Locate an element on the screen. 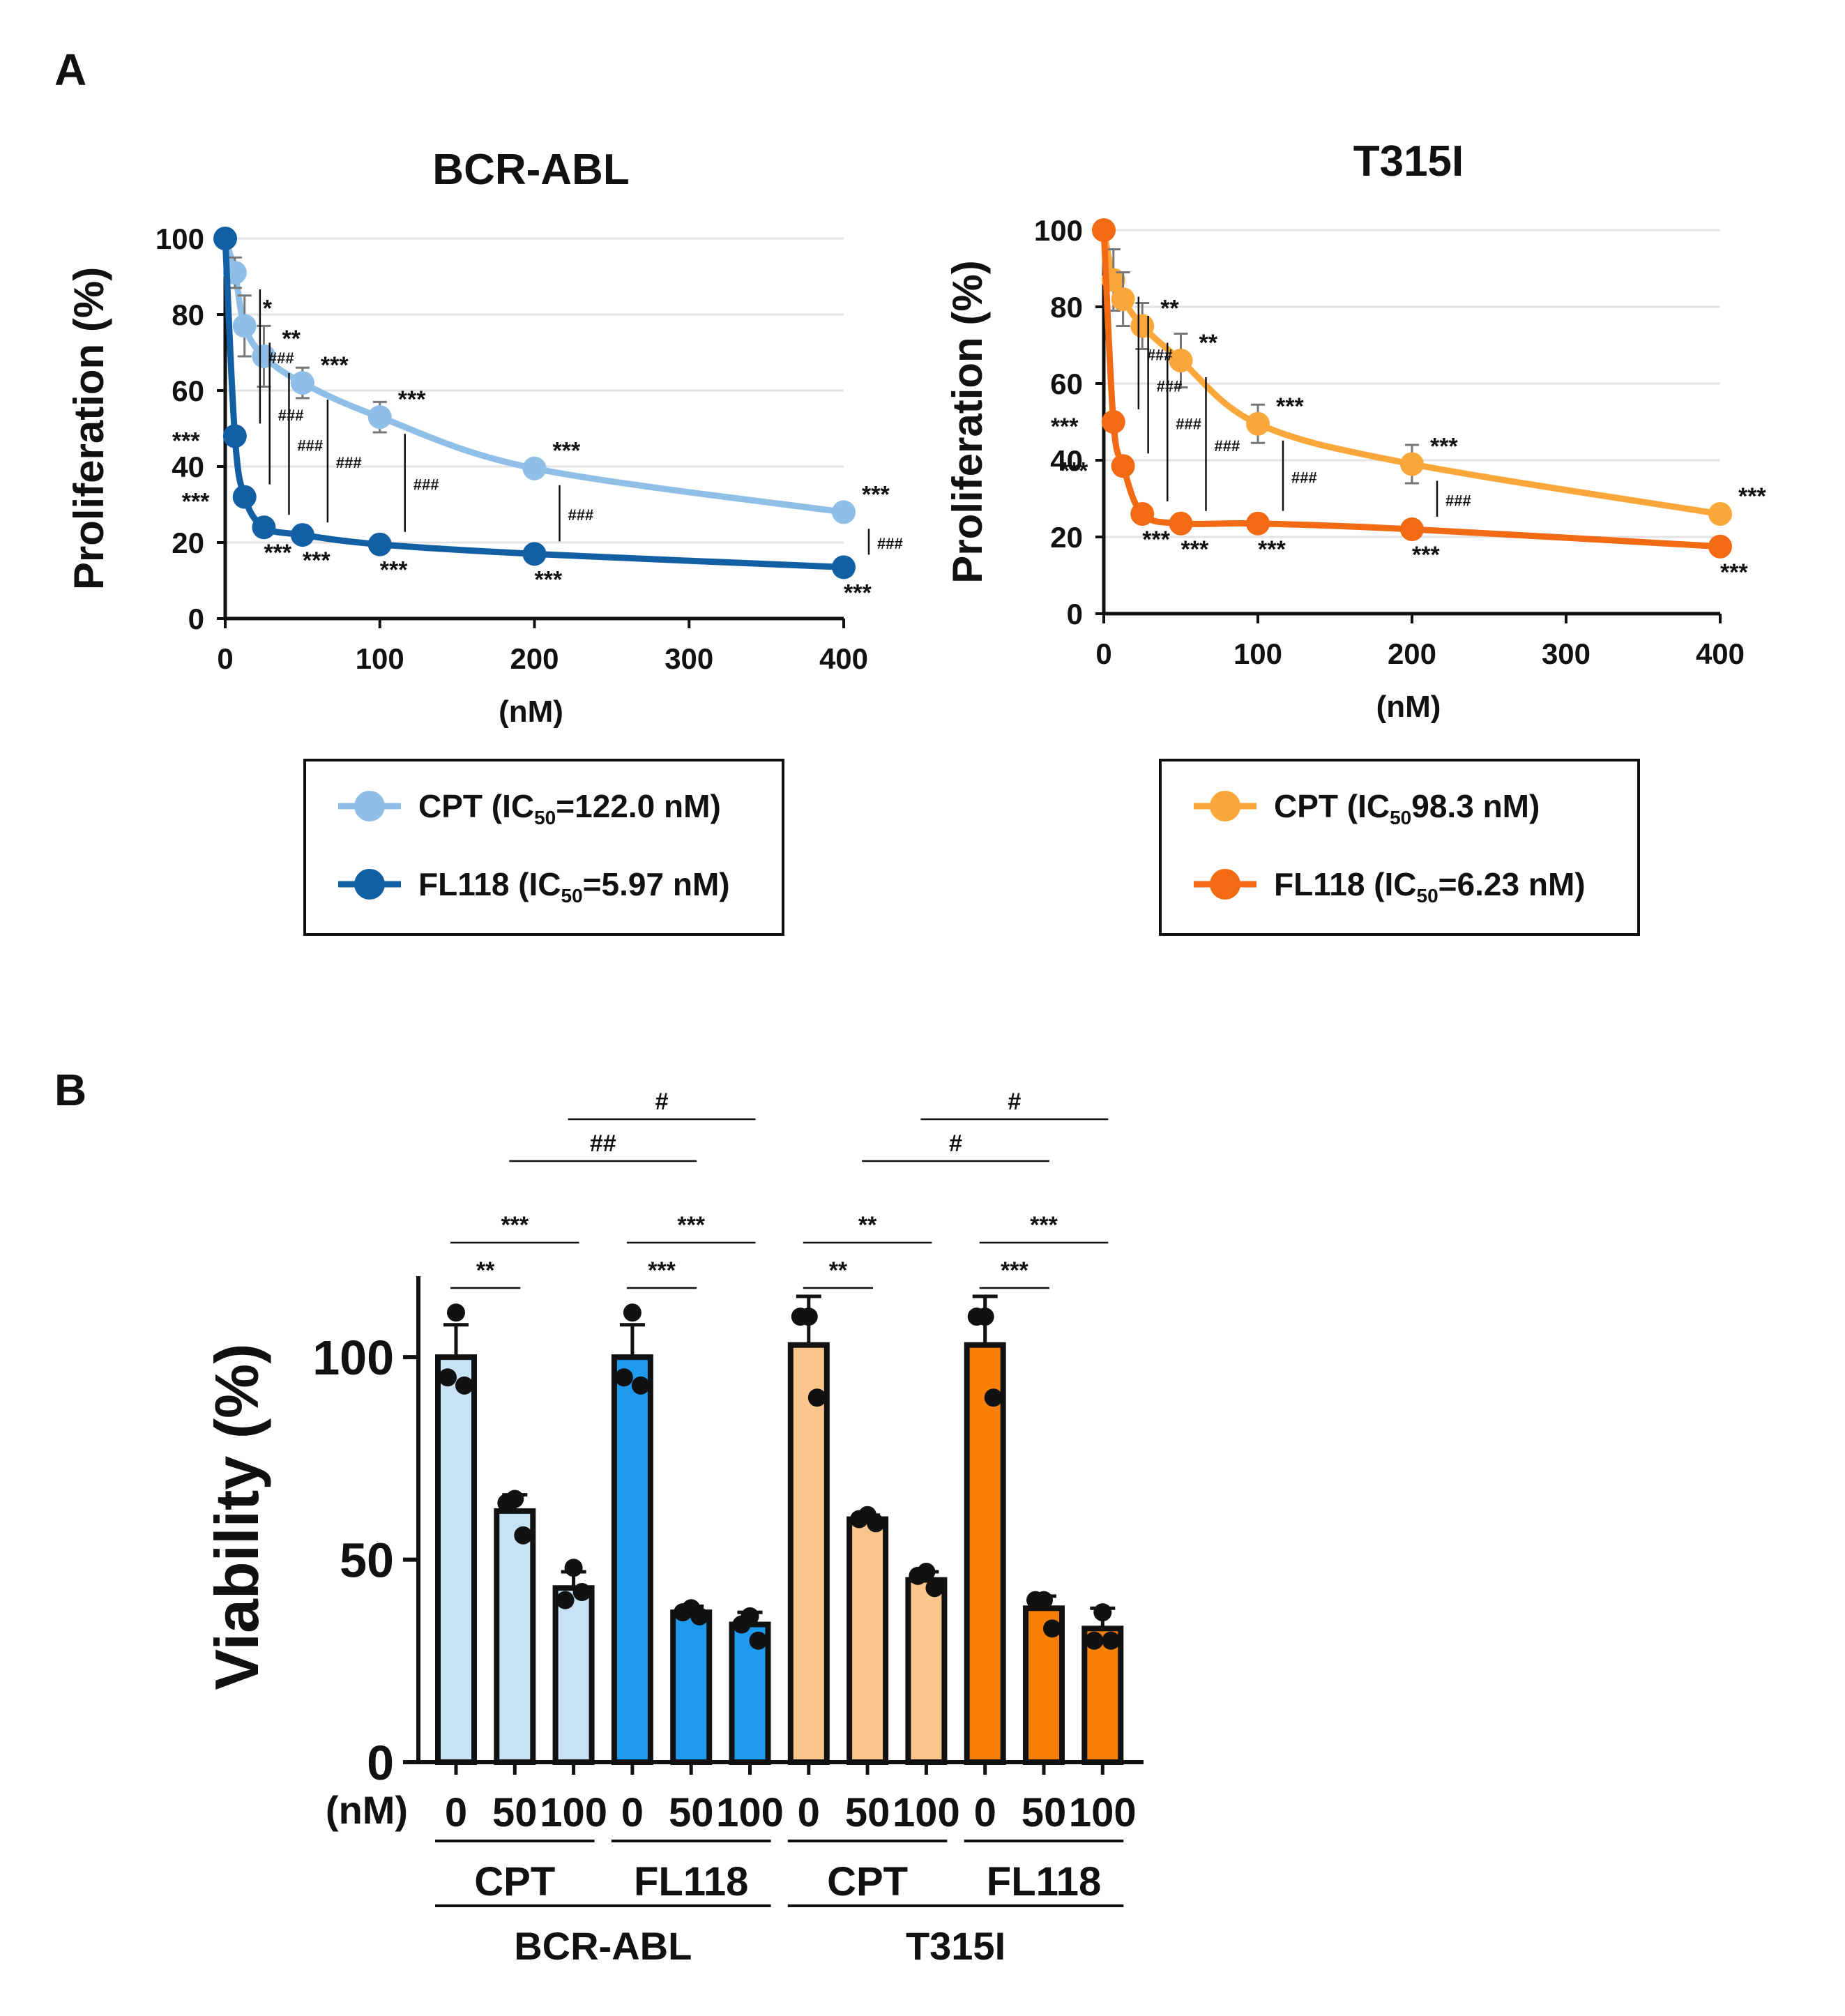  supergroup-label: T315I is located at coordinates (955, 1946).